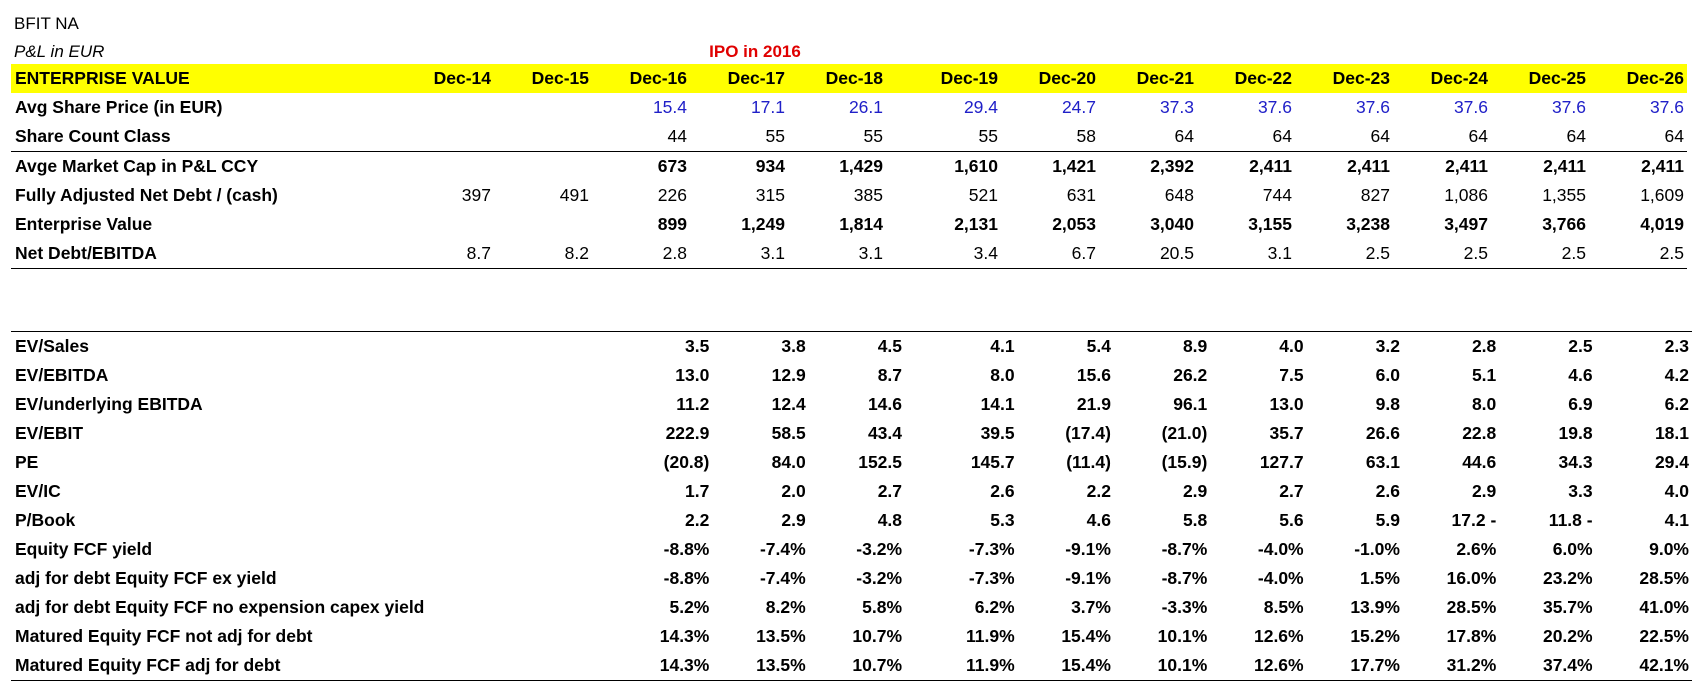  Describe the element at coordinates (1184, 433) in the screenshot. I see `cell-dec-21: (21.0)` at that location.